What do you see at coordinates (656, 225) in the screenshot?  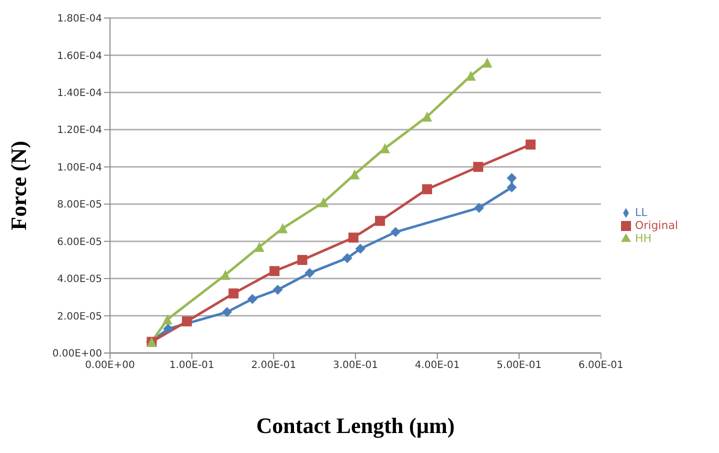 I see `legend-label: Original` at bounding box center [656, 225].